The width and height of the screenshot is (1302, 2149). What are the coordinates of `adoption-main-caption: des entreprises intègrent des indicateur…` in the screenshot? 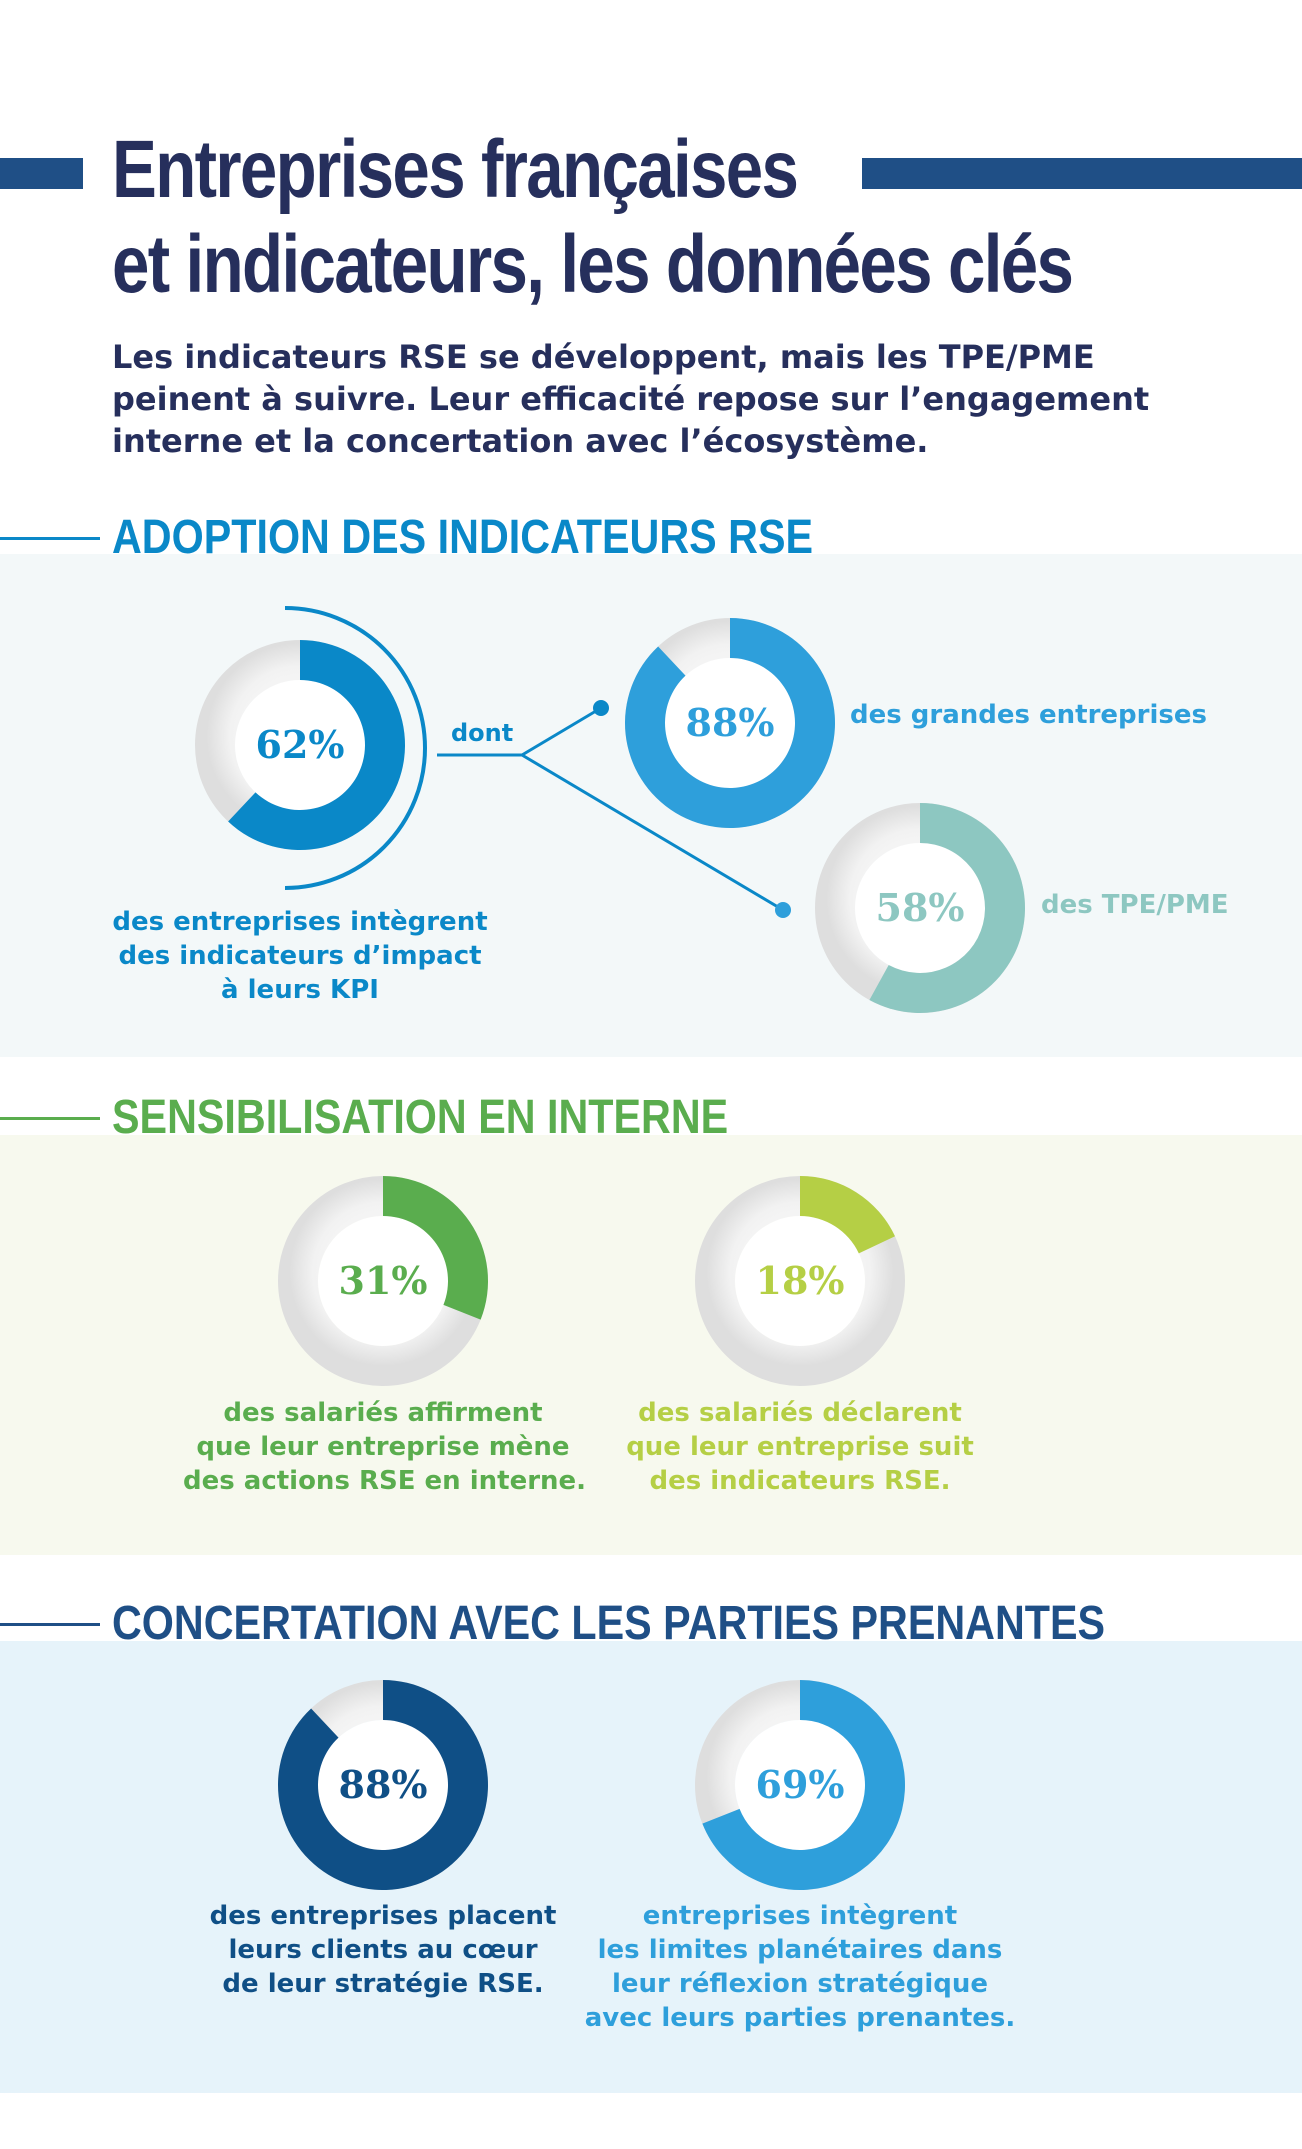 It's located at (300, 956).